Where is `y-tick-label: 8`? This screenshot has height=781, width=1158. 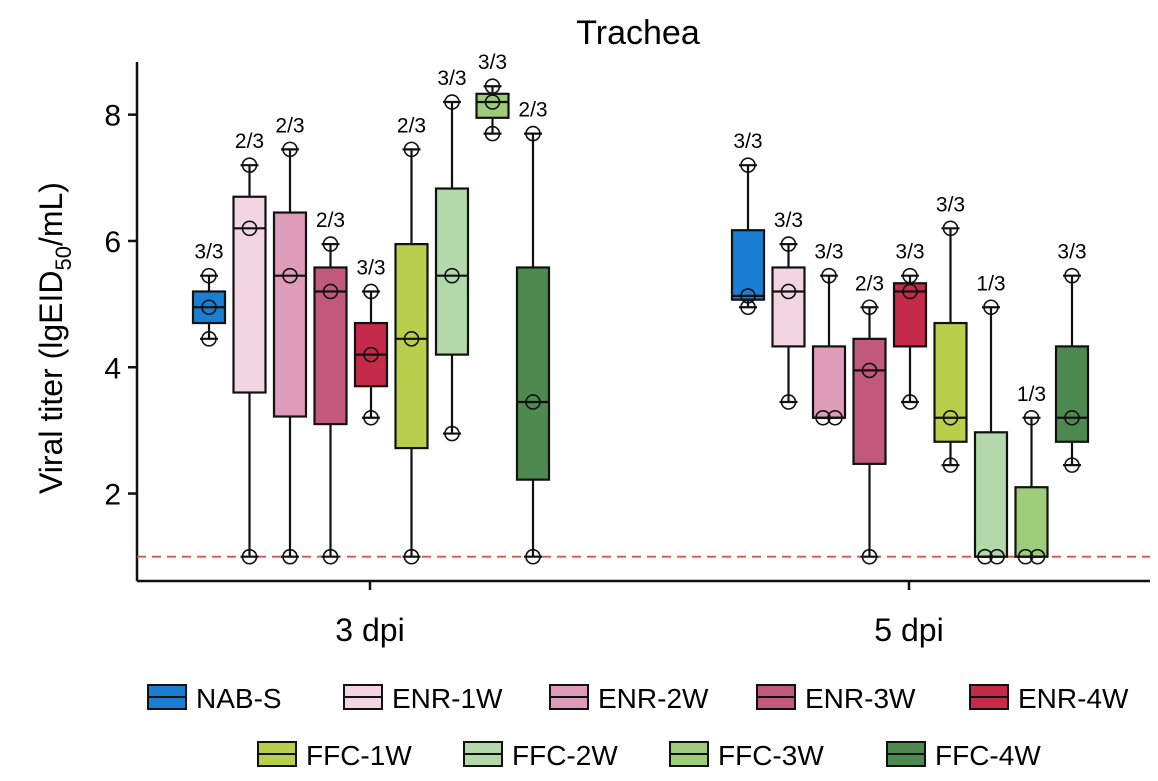
y-tick-label: 8 is located at coordinates (112, 116).